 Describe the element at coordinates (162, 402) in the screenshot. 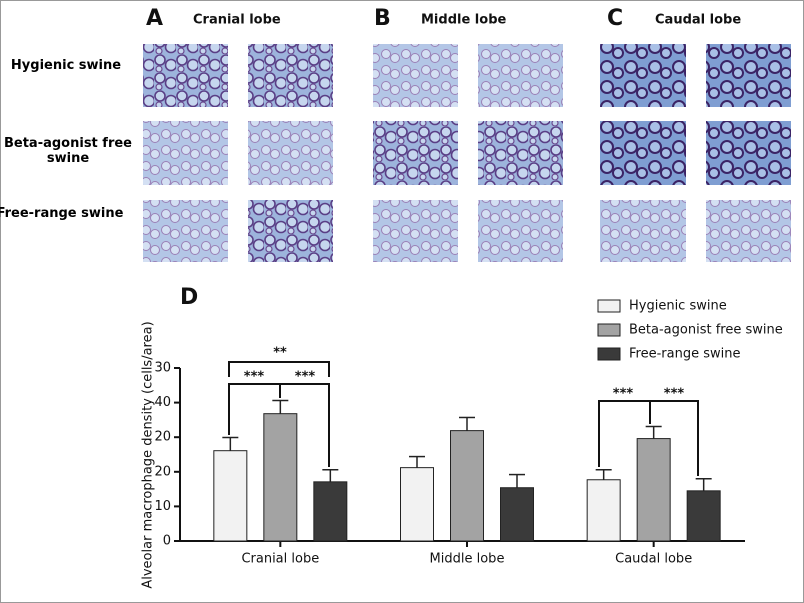

I see `y-tick-label: 40` at that location.